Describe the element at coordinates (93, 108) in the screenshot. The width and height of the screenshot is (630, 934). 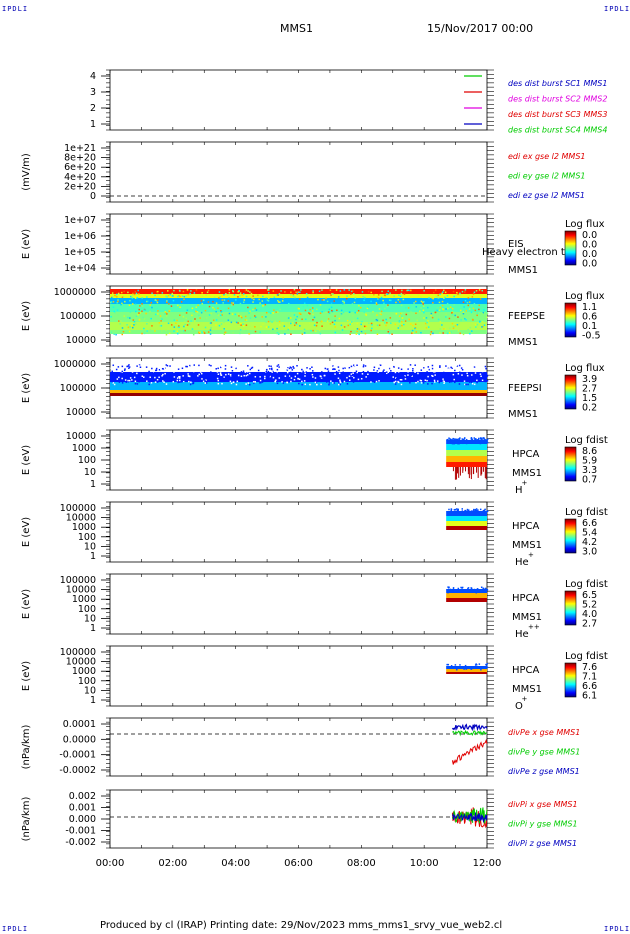
I see `panel-p1-ytick: 2` at that location.